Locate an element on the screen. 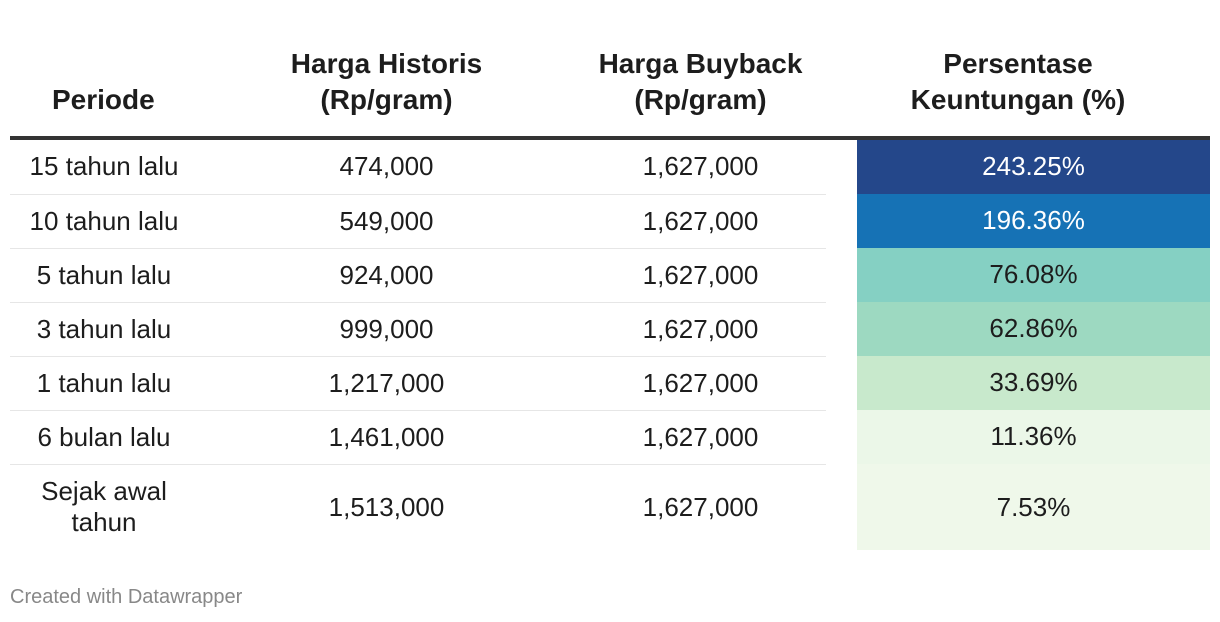  cell-persentase-keuntungan: 196.36% is located at coordinates (1018, 221).